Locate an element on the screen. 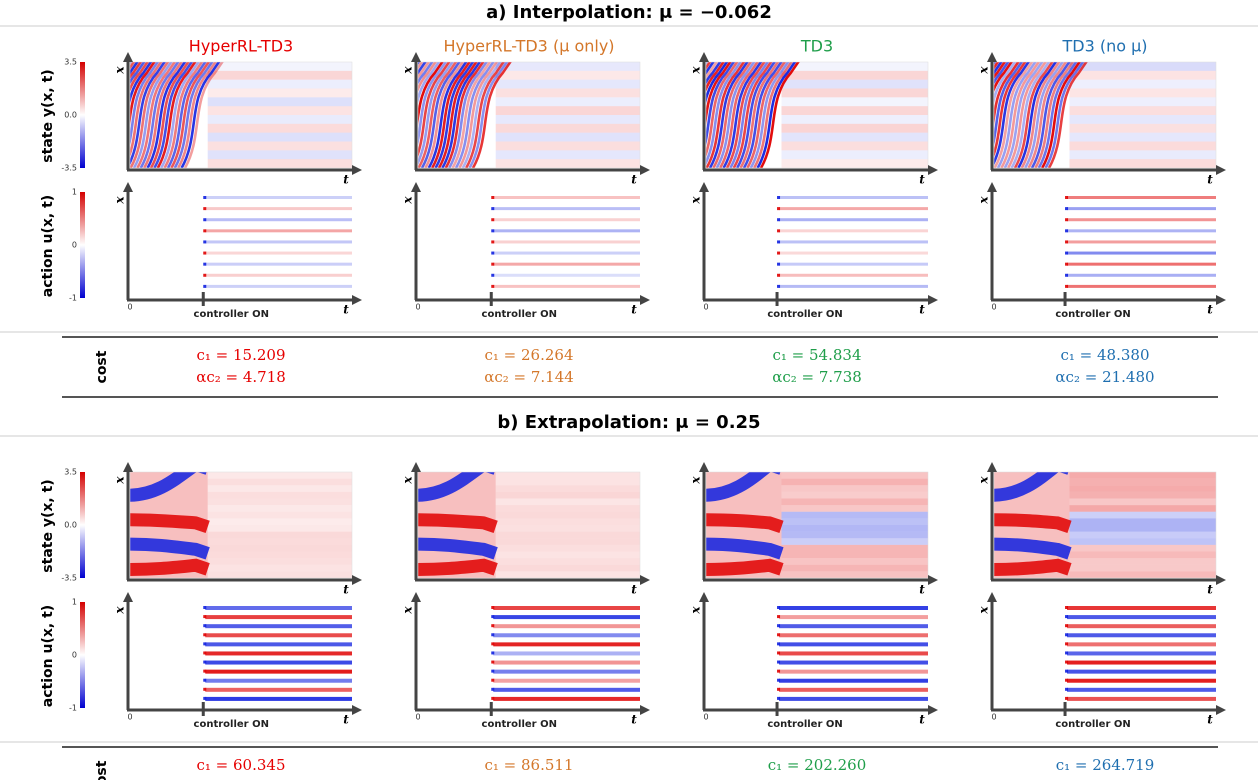 The image size is (1258, 784). cost-value: c₁ = 60.345 is located at coordinates (240, 765).